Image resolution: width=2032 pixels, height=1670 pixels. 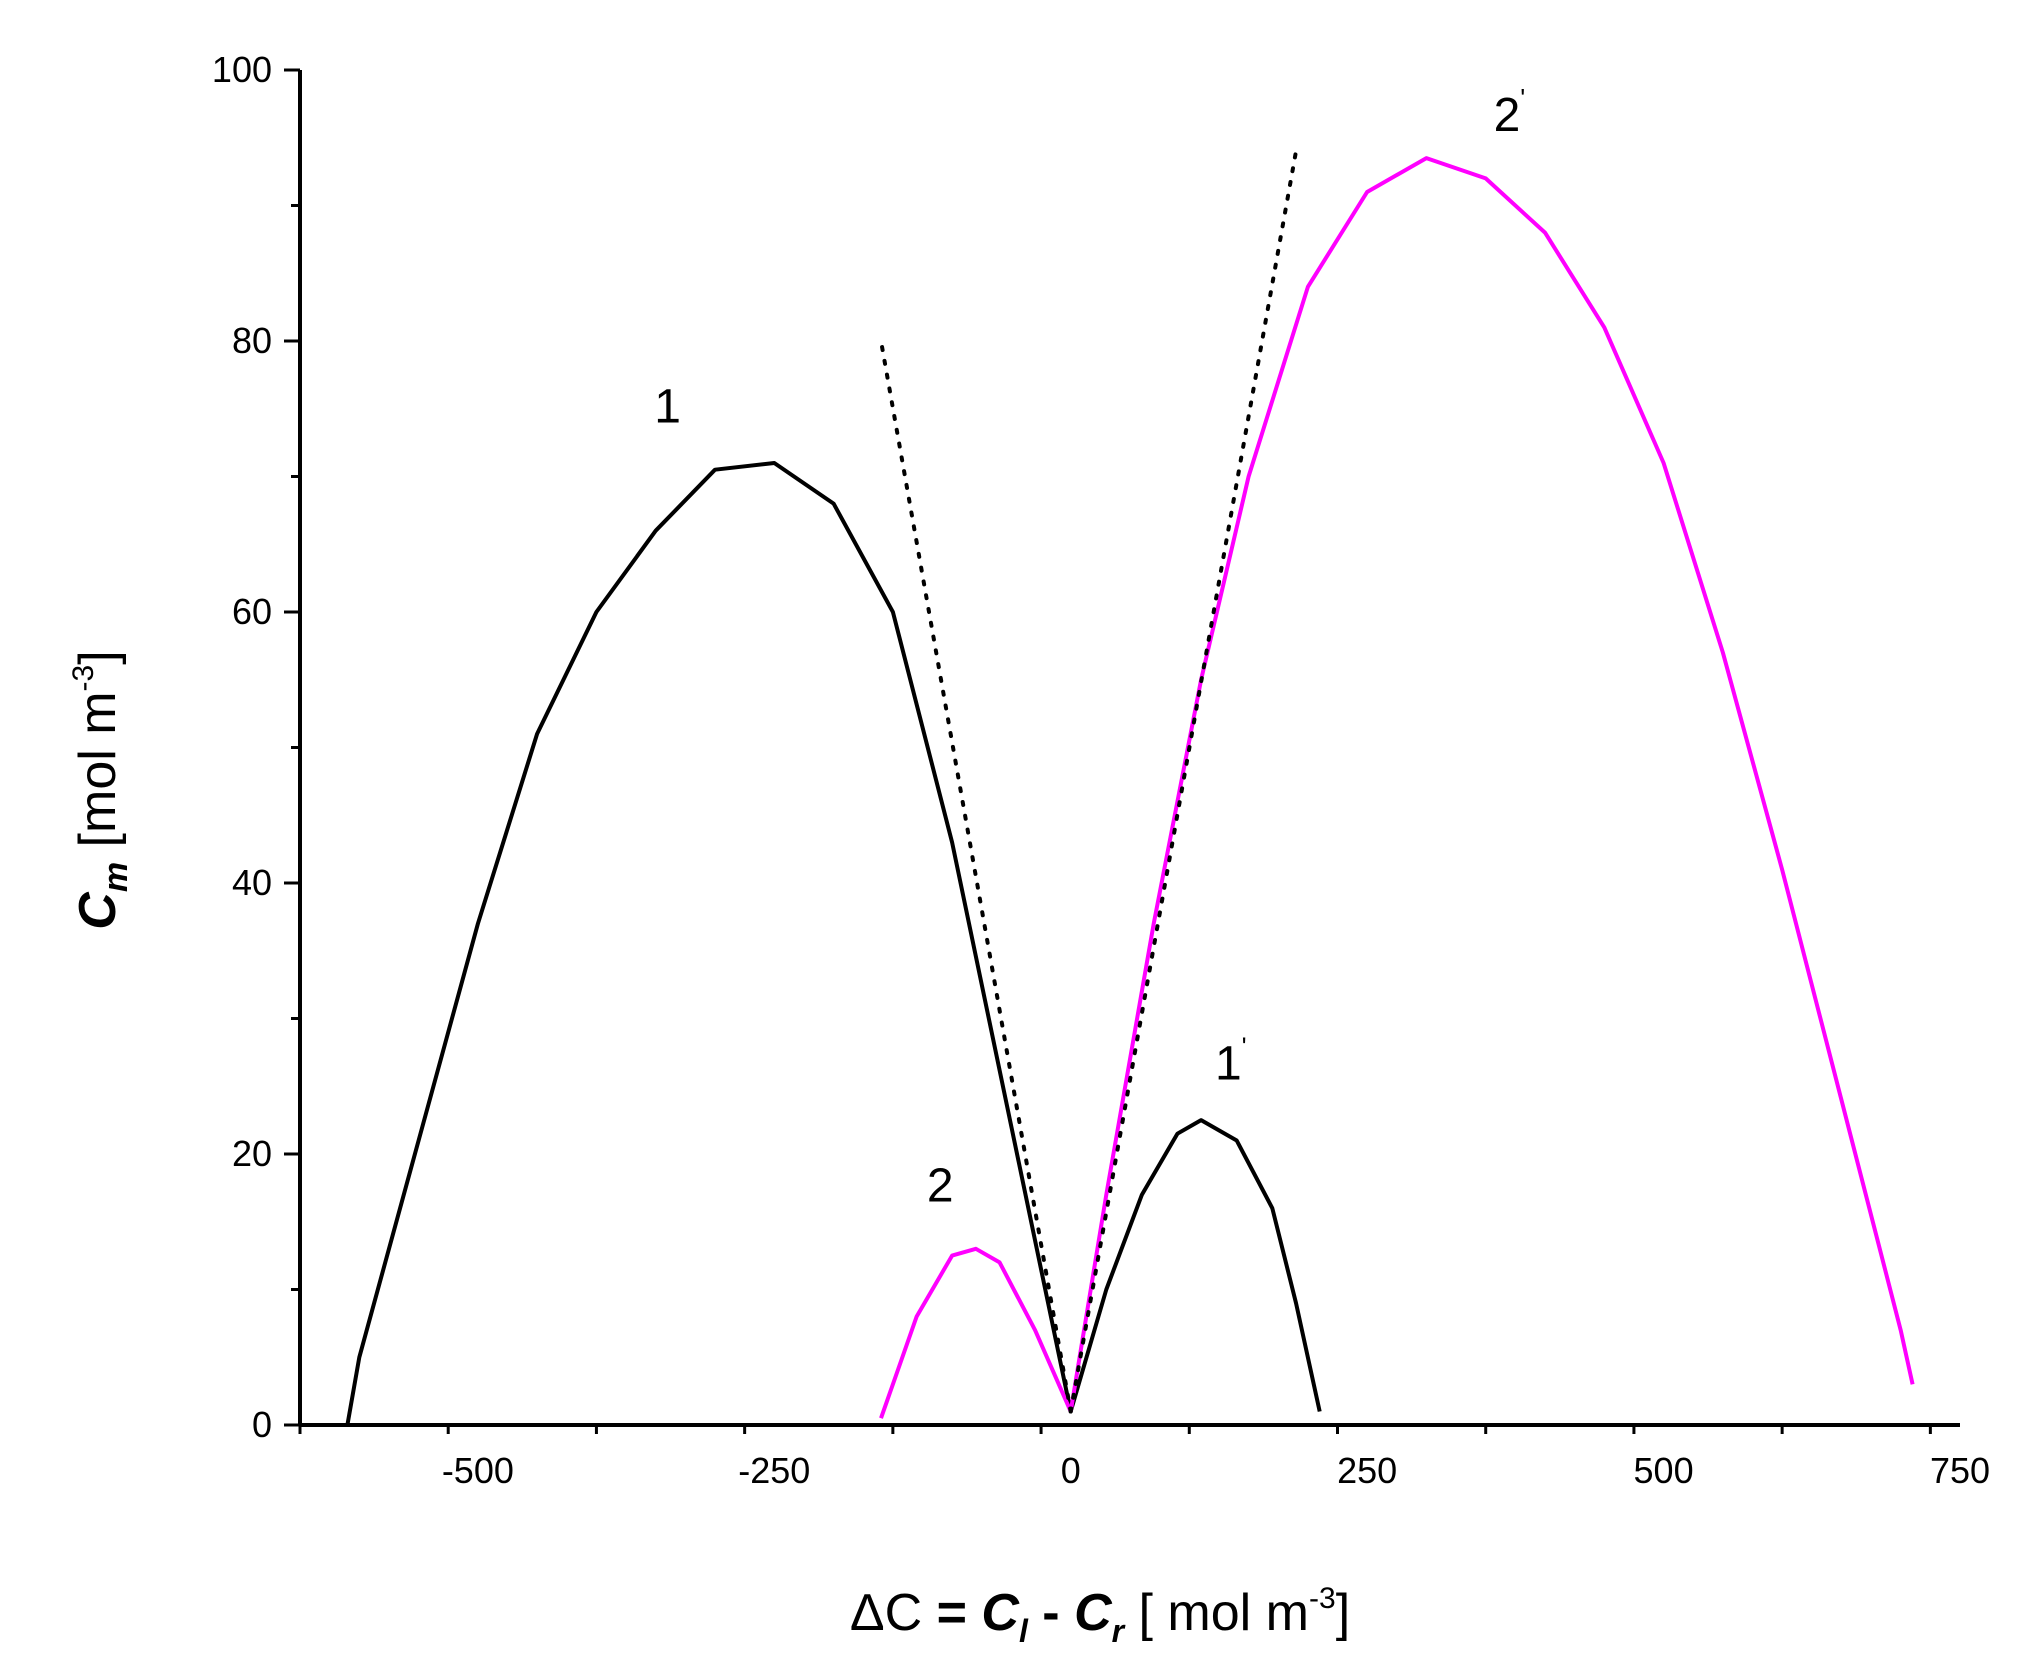 What do you see at coordinates (262, 1424) in the screenshot?
I see `y-tick-label: 0` at bounding box center [262, 1424].